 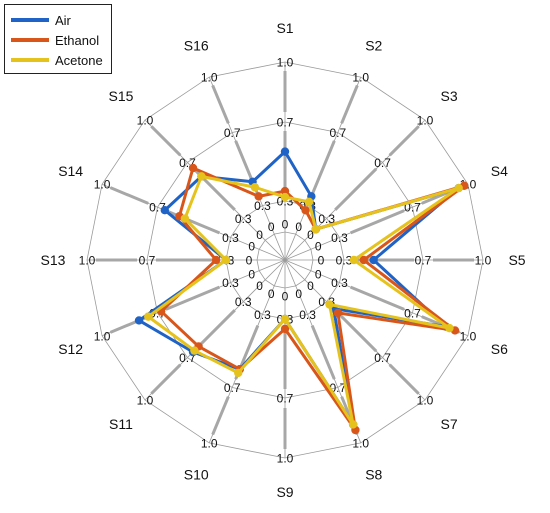 I want to click on category-label-s14: S14, so click(x=70, y=171).